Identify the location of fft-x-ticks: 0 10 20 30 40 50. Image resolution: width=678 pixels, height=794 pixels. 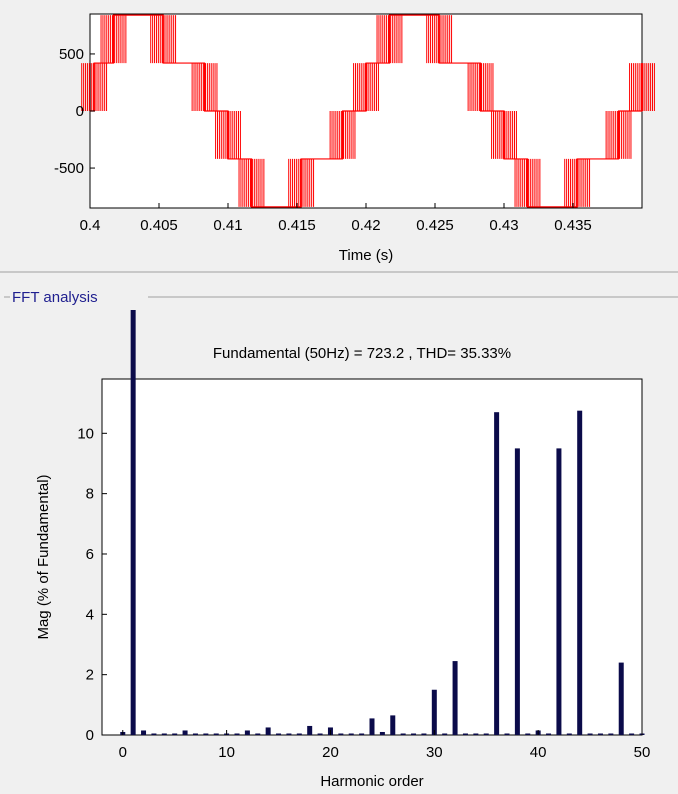
(385, 745).